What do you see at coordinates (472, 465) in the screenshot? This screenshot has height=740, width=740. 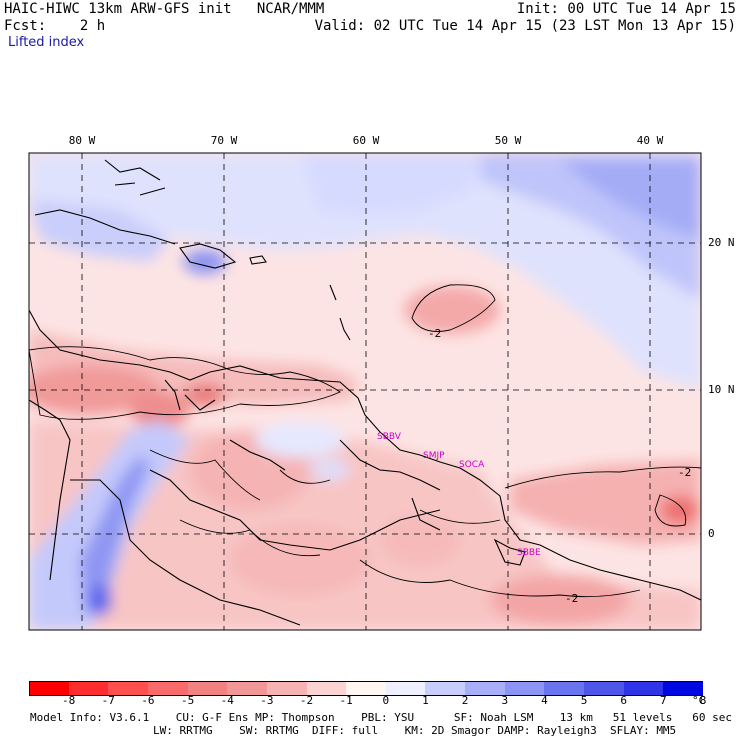 I see `station-label: SOCA` at bounding box center [472, 465].